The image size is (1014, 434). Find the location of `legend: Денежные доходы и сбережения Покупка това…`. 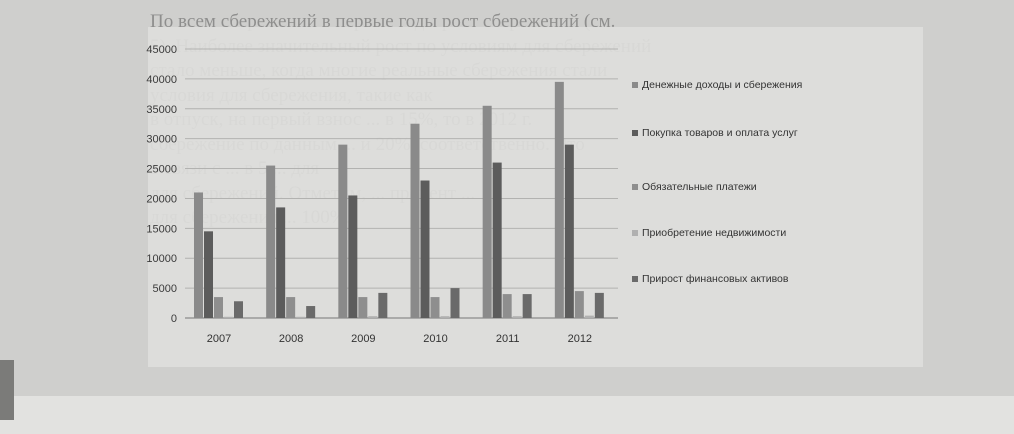

legend: Денежные доходы и сбережения Покупка това… is located at coordinates (717, 182).